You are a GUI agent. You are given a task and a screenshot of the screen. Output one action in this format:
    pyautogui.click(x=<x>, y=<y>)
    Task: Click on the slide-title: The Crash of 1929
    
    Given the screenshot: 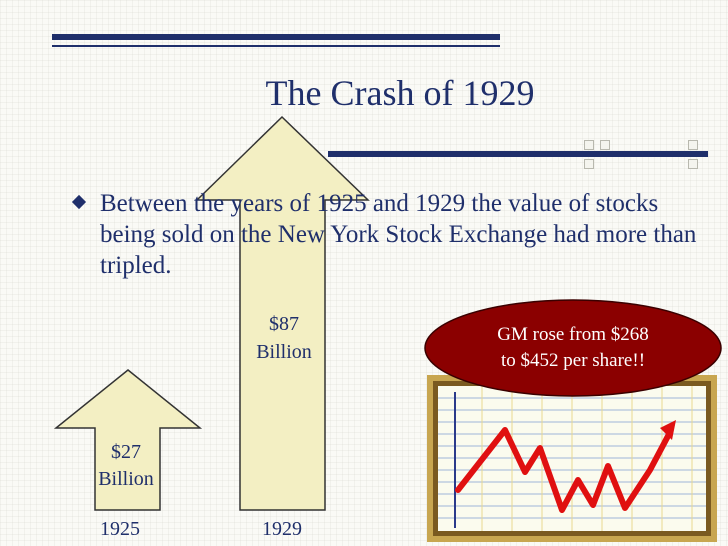 What is the action you would take?
    pyautogui.click(x=400, y=93)
    